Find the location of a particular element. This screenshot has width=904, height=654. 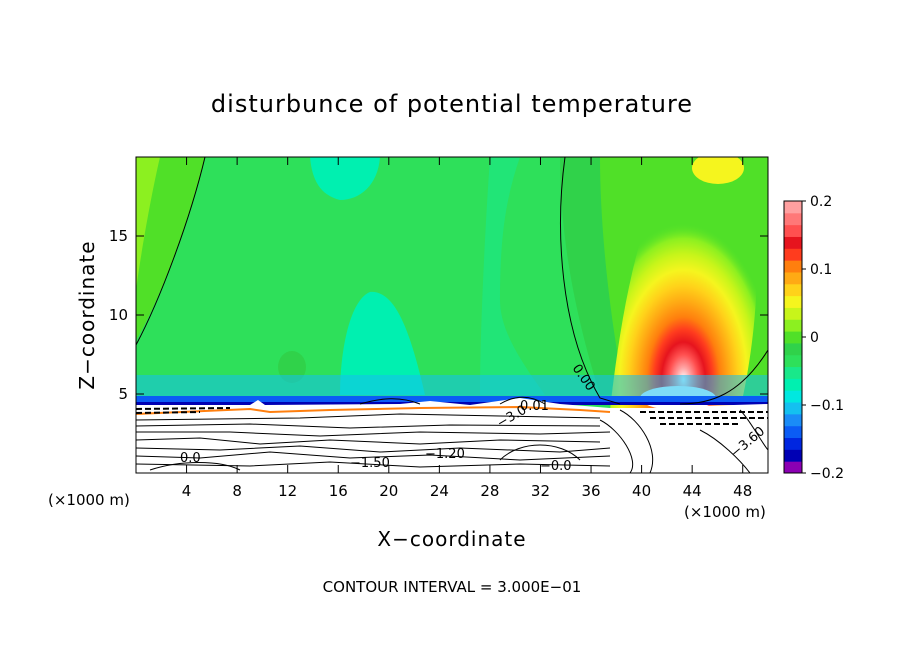

x-unit-label: (×1000 m) is located at coordinates (89, 500).